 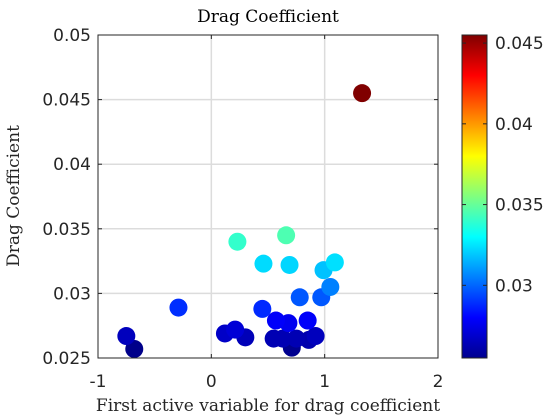 What do you see at coordinates (72, 36) in the screenshot?
I see `y-tick-label: 0.05` at bounding box center [72, 36].